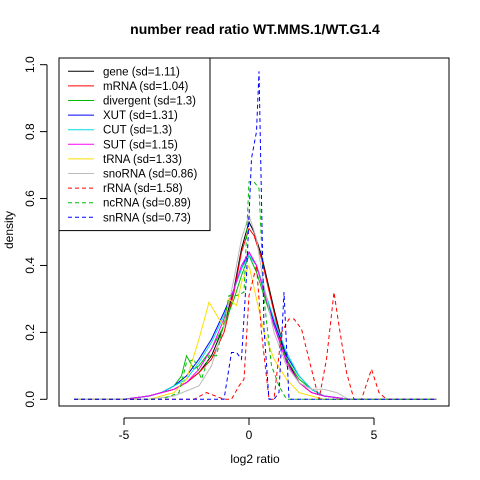 The width and height of the screenshot is (480, 480). Describe the element at coordinates (30, 131) in the screenshot. I see `y-tick-label: 0.8` at that location.